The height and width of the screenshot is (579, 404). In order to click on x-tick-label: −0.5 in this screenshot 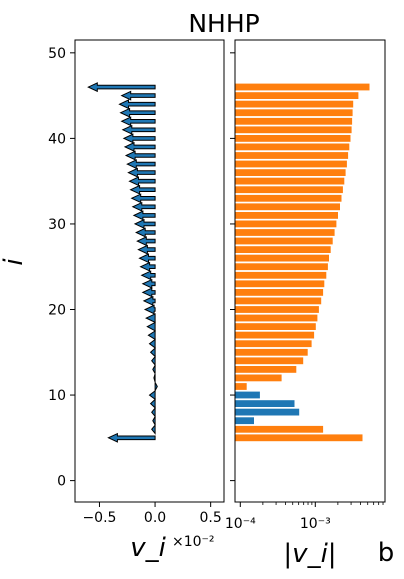, I will do `click(99, 518)`.